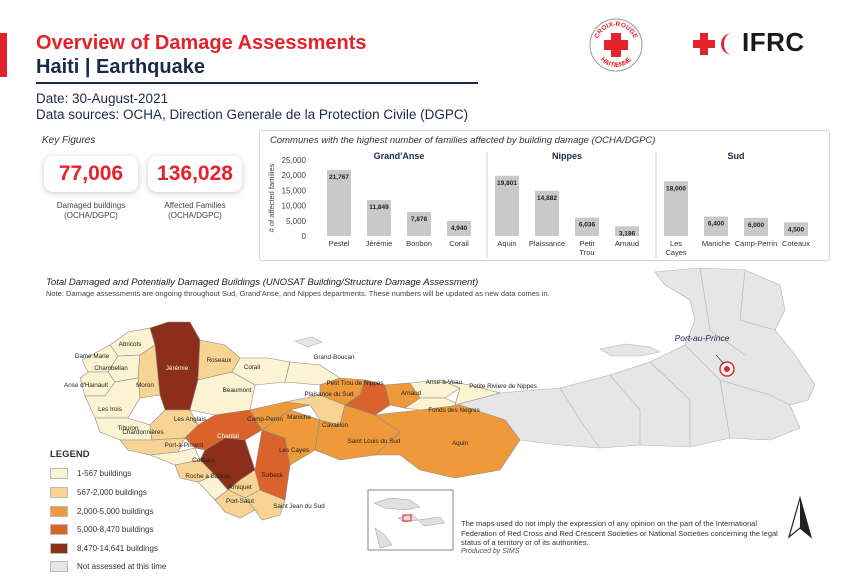  I want to click on x-tick-label-line2: Cayes, so click(676, 252).